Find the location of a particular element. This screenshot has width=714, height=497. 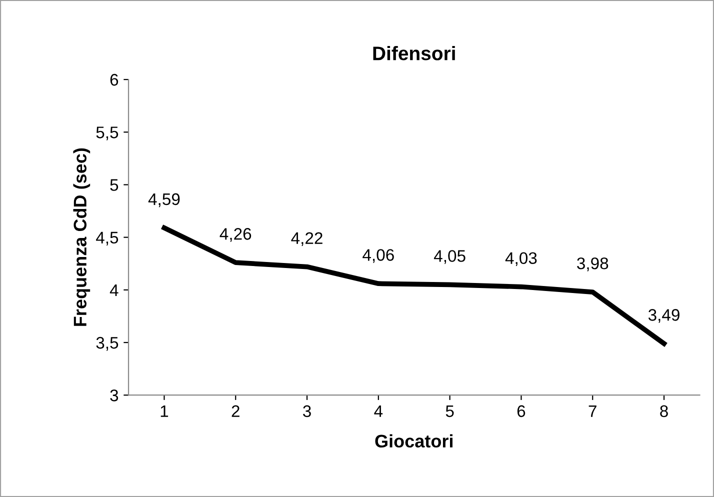

data-label: 3,49 is located at coordinates (664, 316).